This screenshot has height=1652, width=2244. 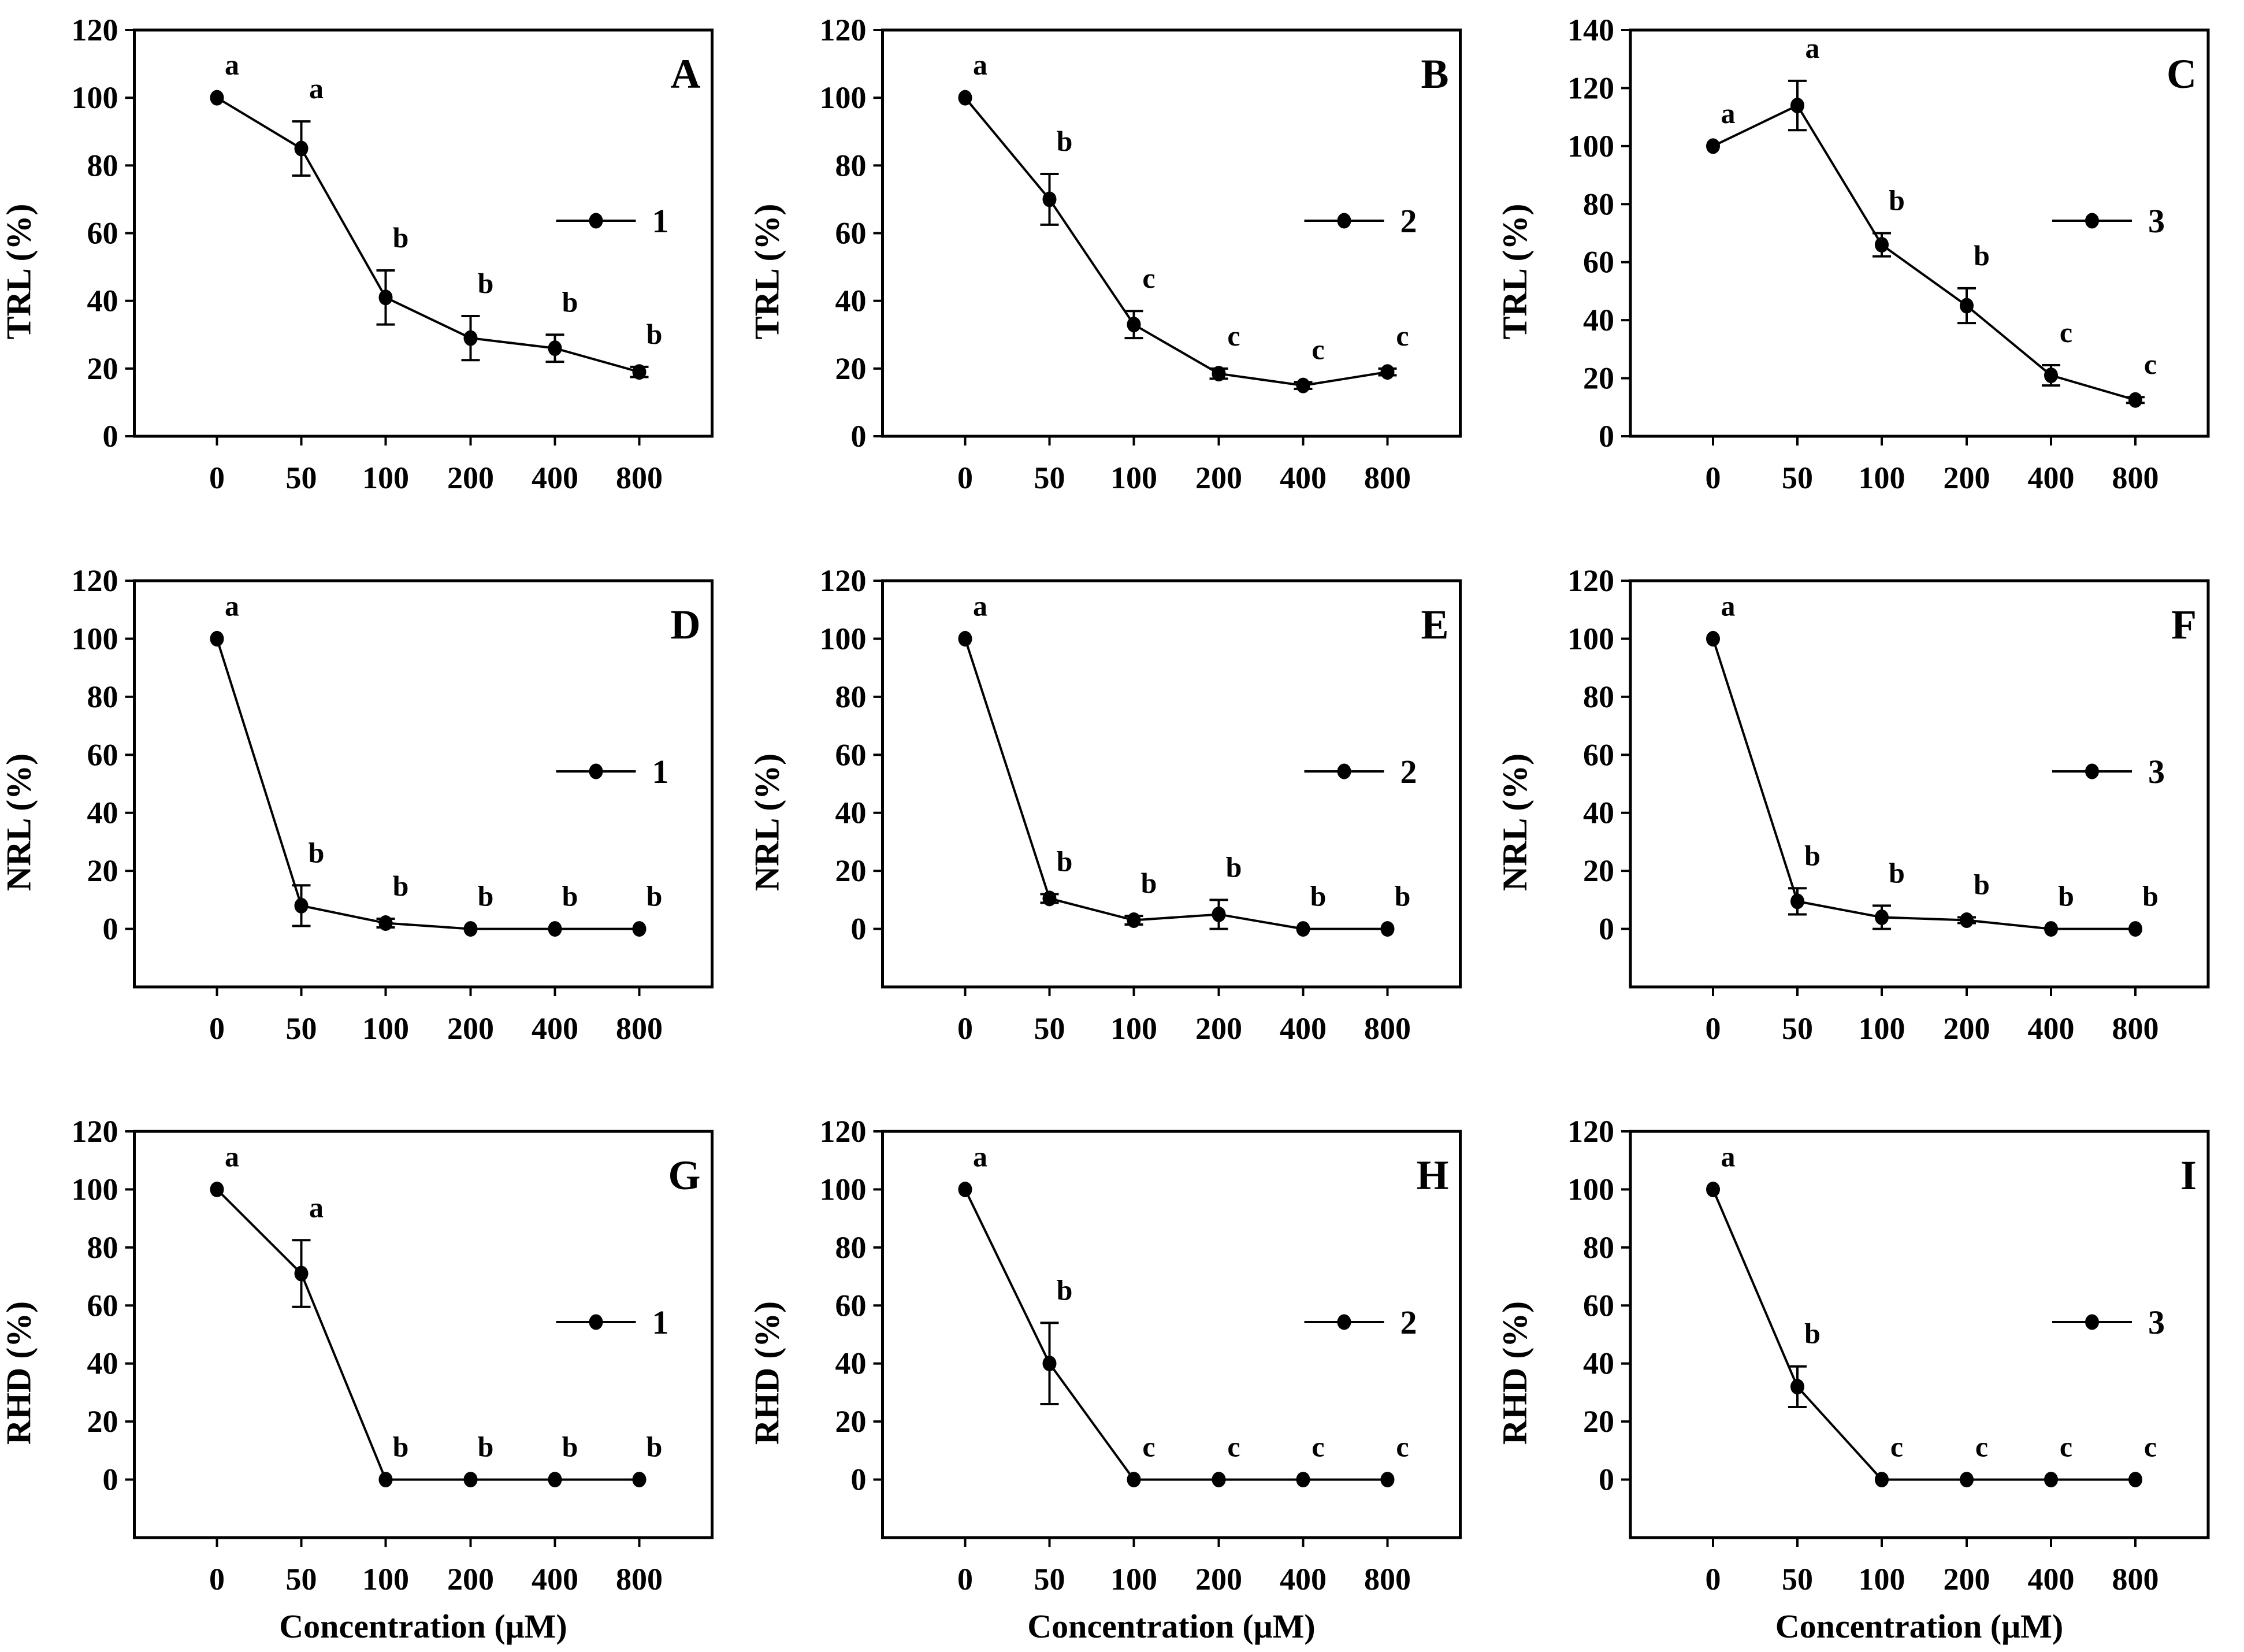 I want to click on x-axis-title: Concentration (μM), so click(x=1171, y=1626).